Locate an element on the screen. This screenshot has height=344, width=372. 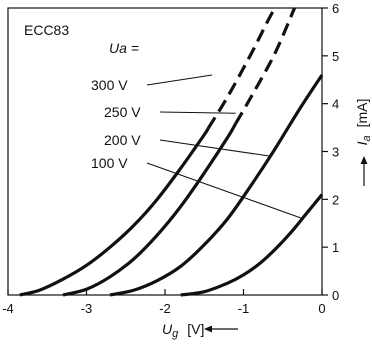
curve-100-v is located at coordinates (252, 245).